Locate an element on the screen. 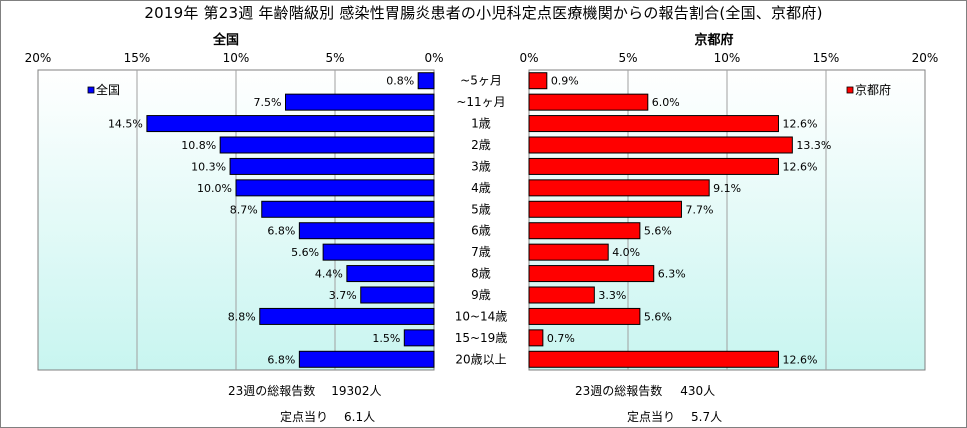  national-tick-label: 0% is located at coordinates (433, 58).